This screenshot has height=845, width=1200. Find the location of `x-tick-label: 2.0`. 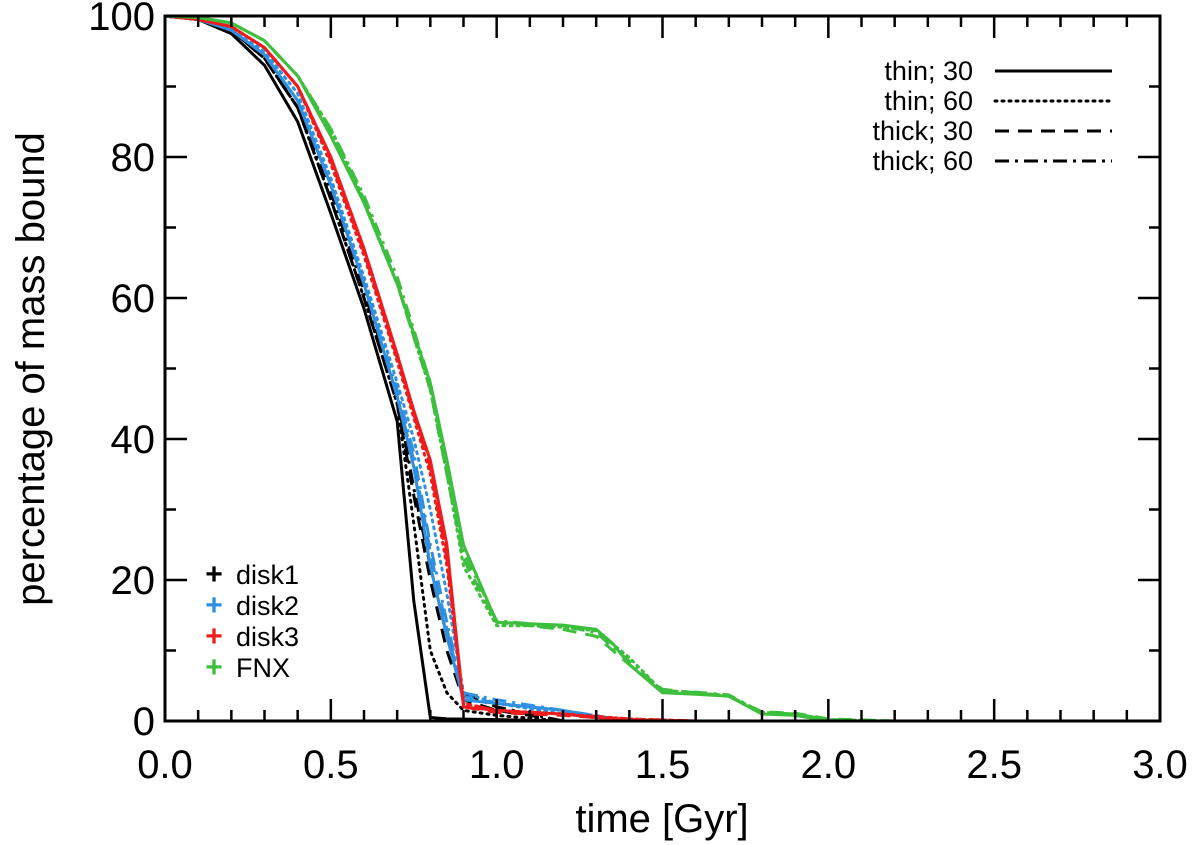

x-tick-label: 2.0 is located at coordinates (829, 765).